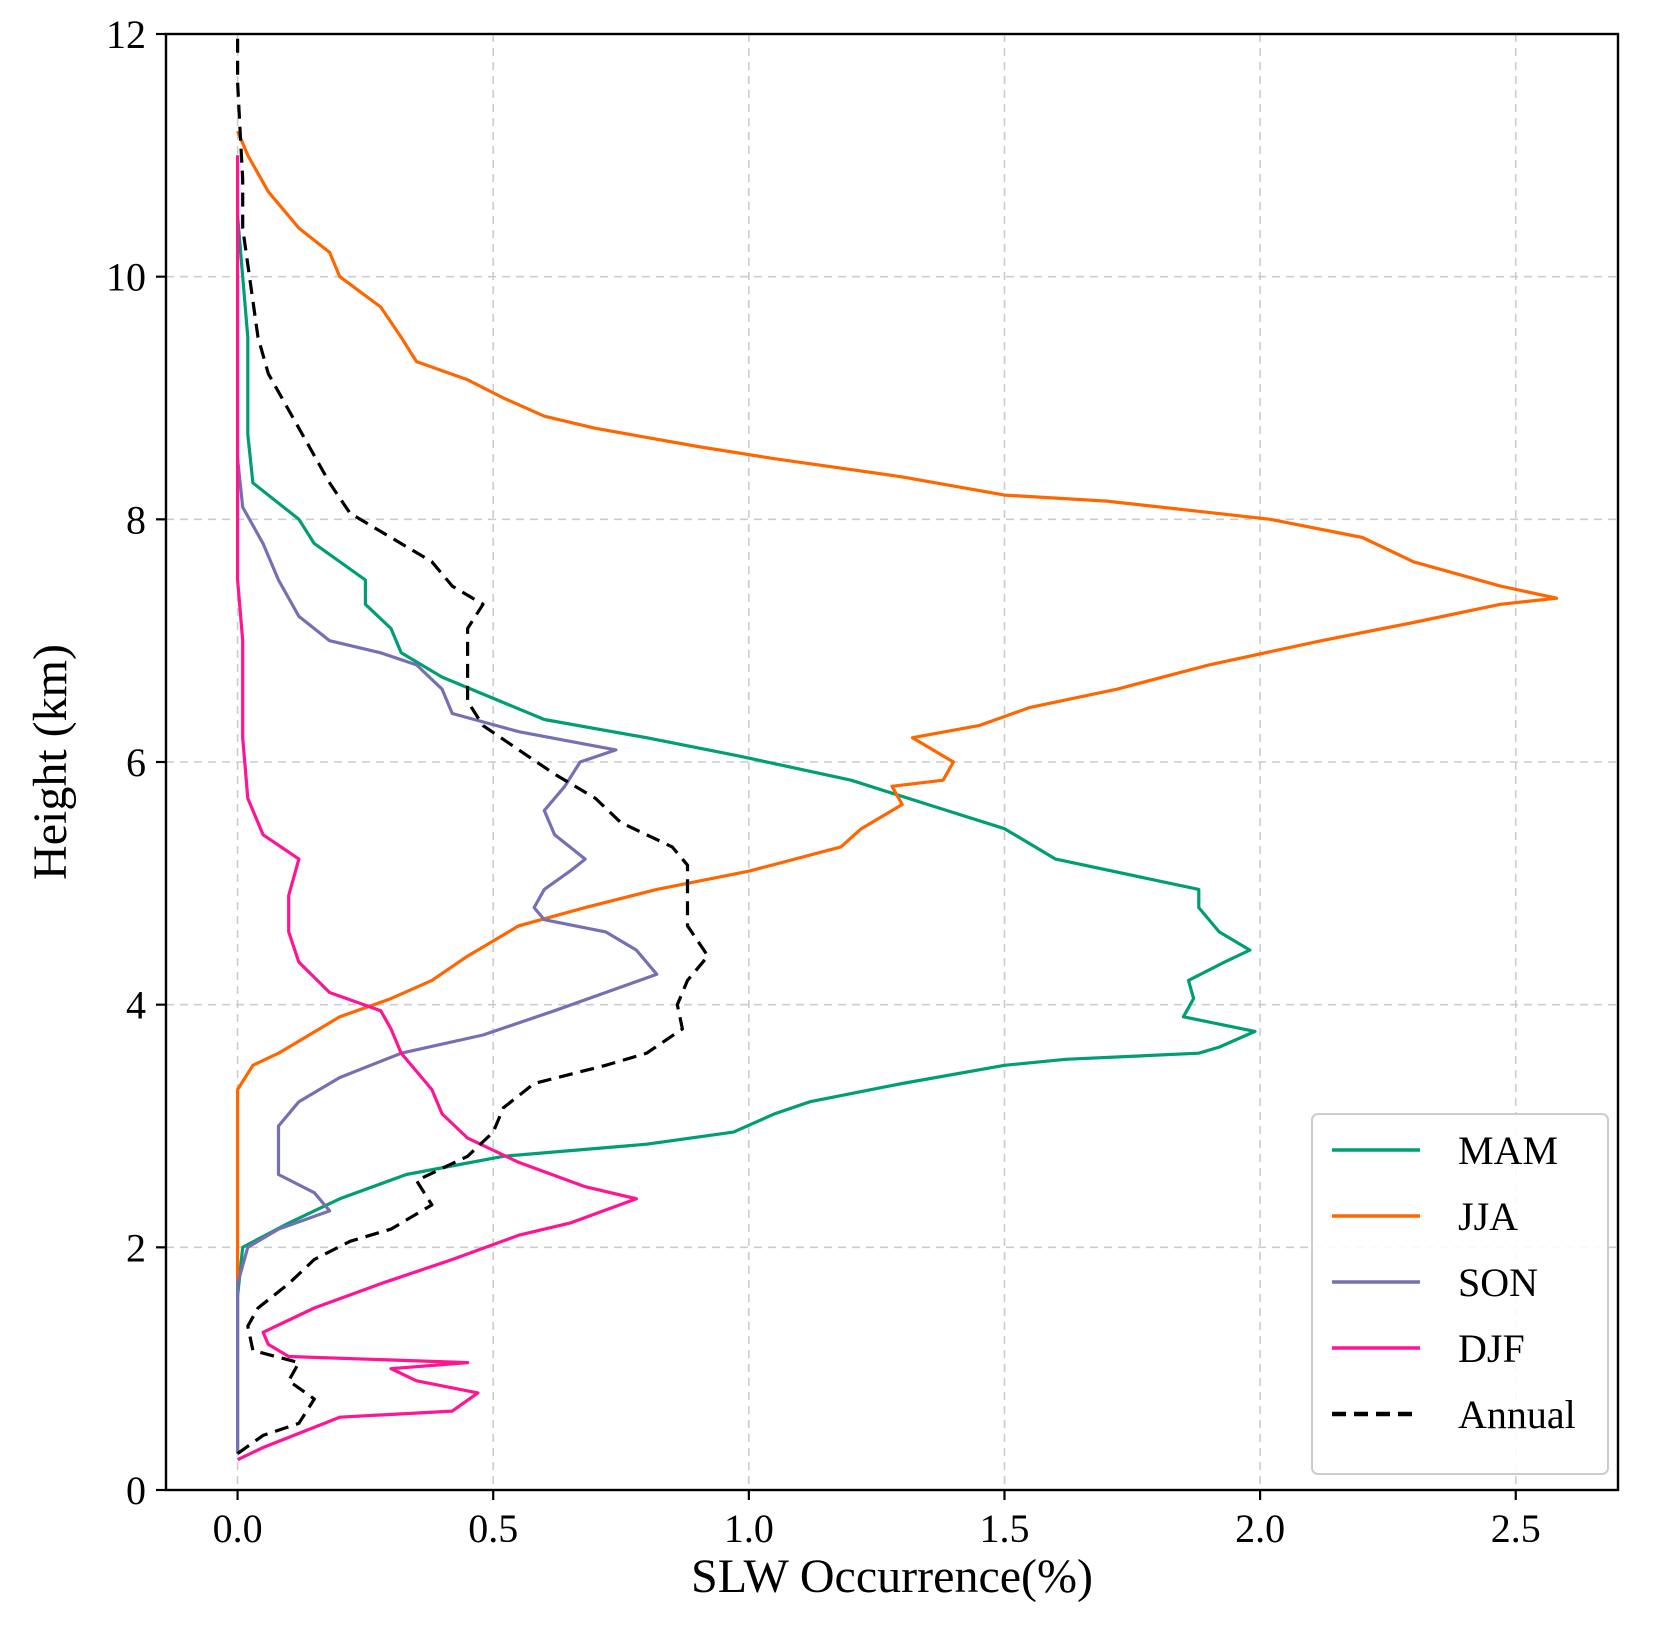 This screenshot has height=1636, width=1658. What do you see at coordinates (1491, 1348) in the screenshot?
I see `legend-label-djf: DJF` at bounding box center [1491, 1348].